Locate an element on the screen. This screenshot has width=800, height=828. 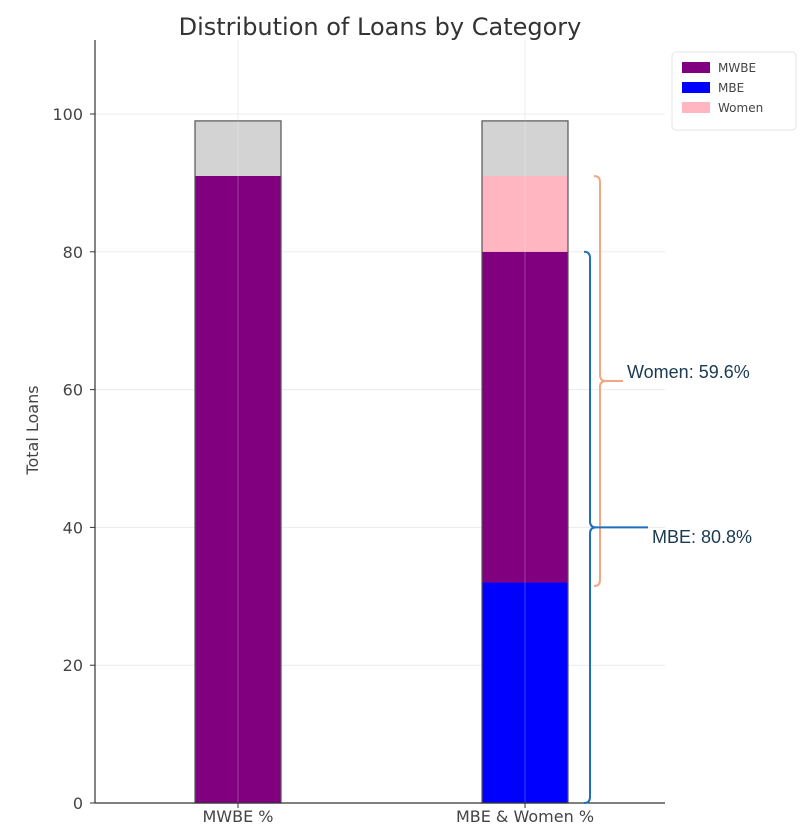
legend-label: MBE is located at coordinates (731, 88).